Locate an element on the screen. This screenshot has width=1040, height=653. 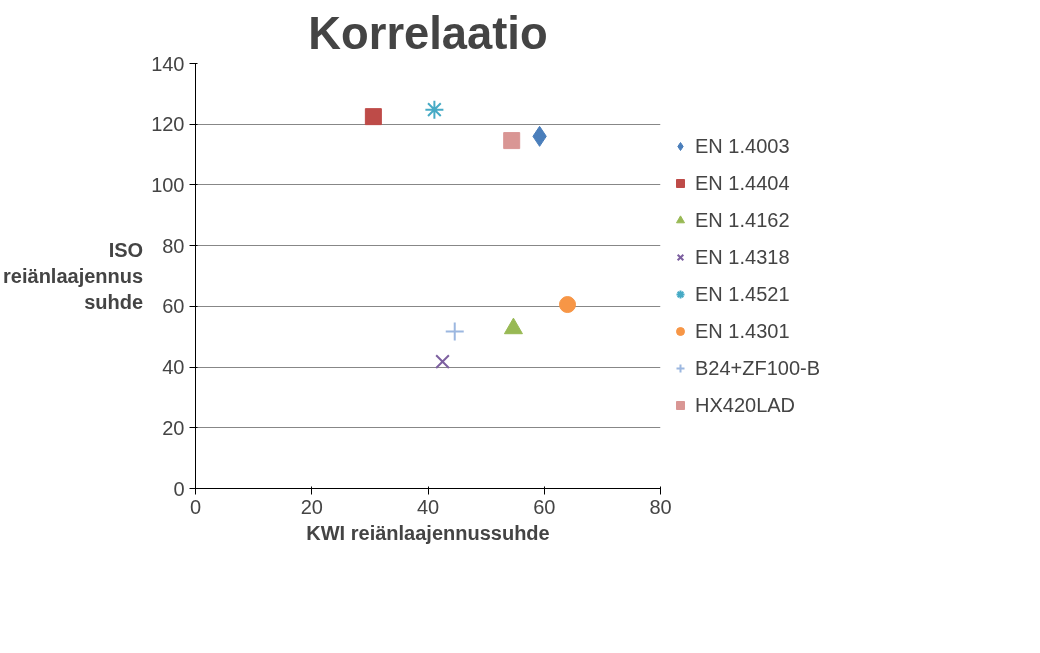
legend-label: EN 1.4318 is located at coordinates (742, 257).